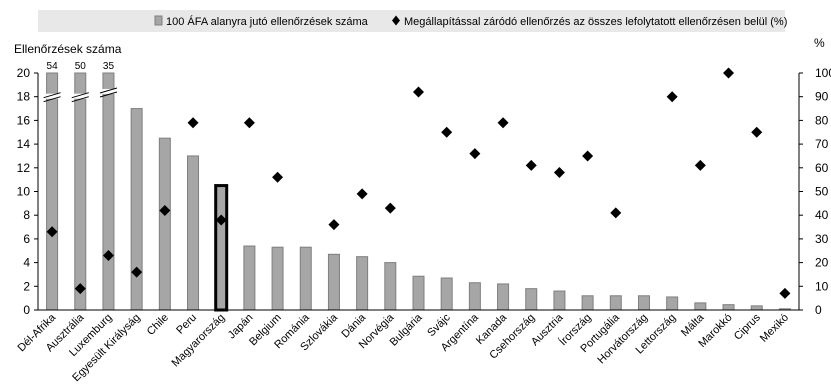 The height and width of the screenshot is (390, 831). Describe the element at coordinates (822, 239) in the screenshot. I see `y-right-tick-label: 30` at that location.